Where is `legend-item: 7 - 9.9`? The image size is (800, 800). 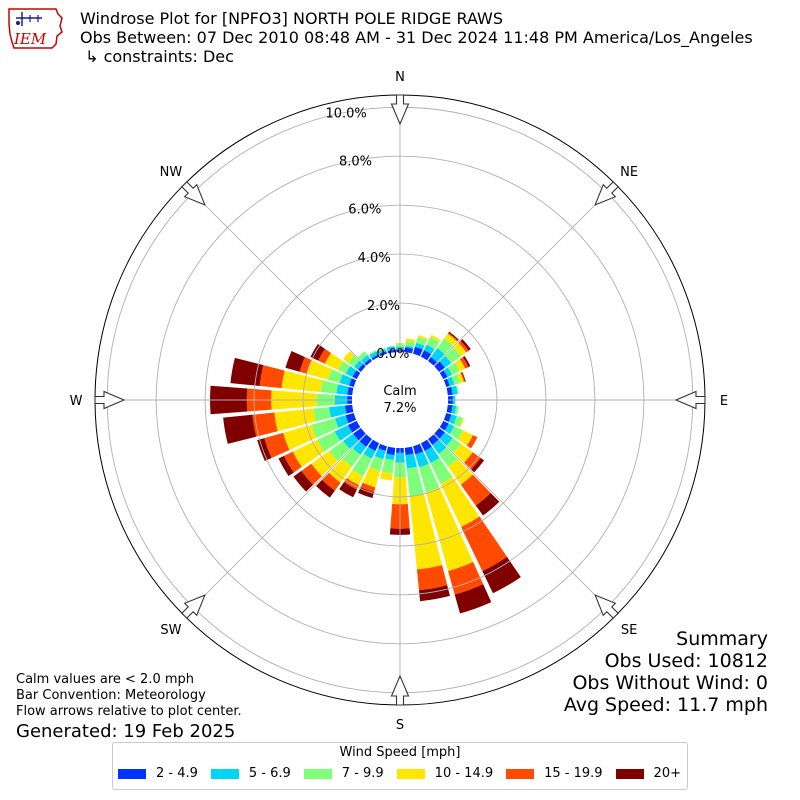
legend-item: 7 - 9.9 is located at coordinates (343, 773).